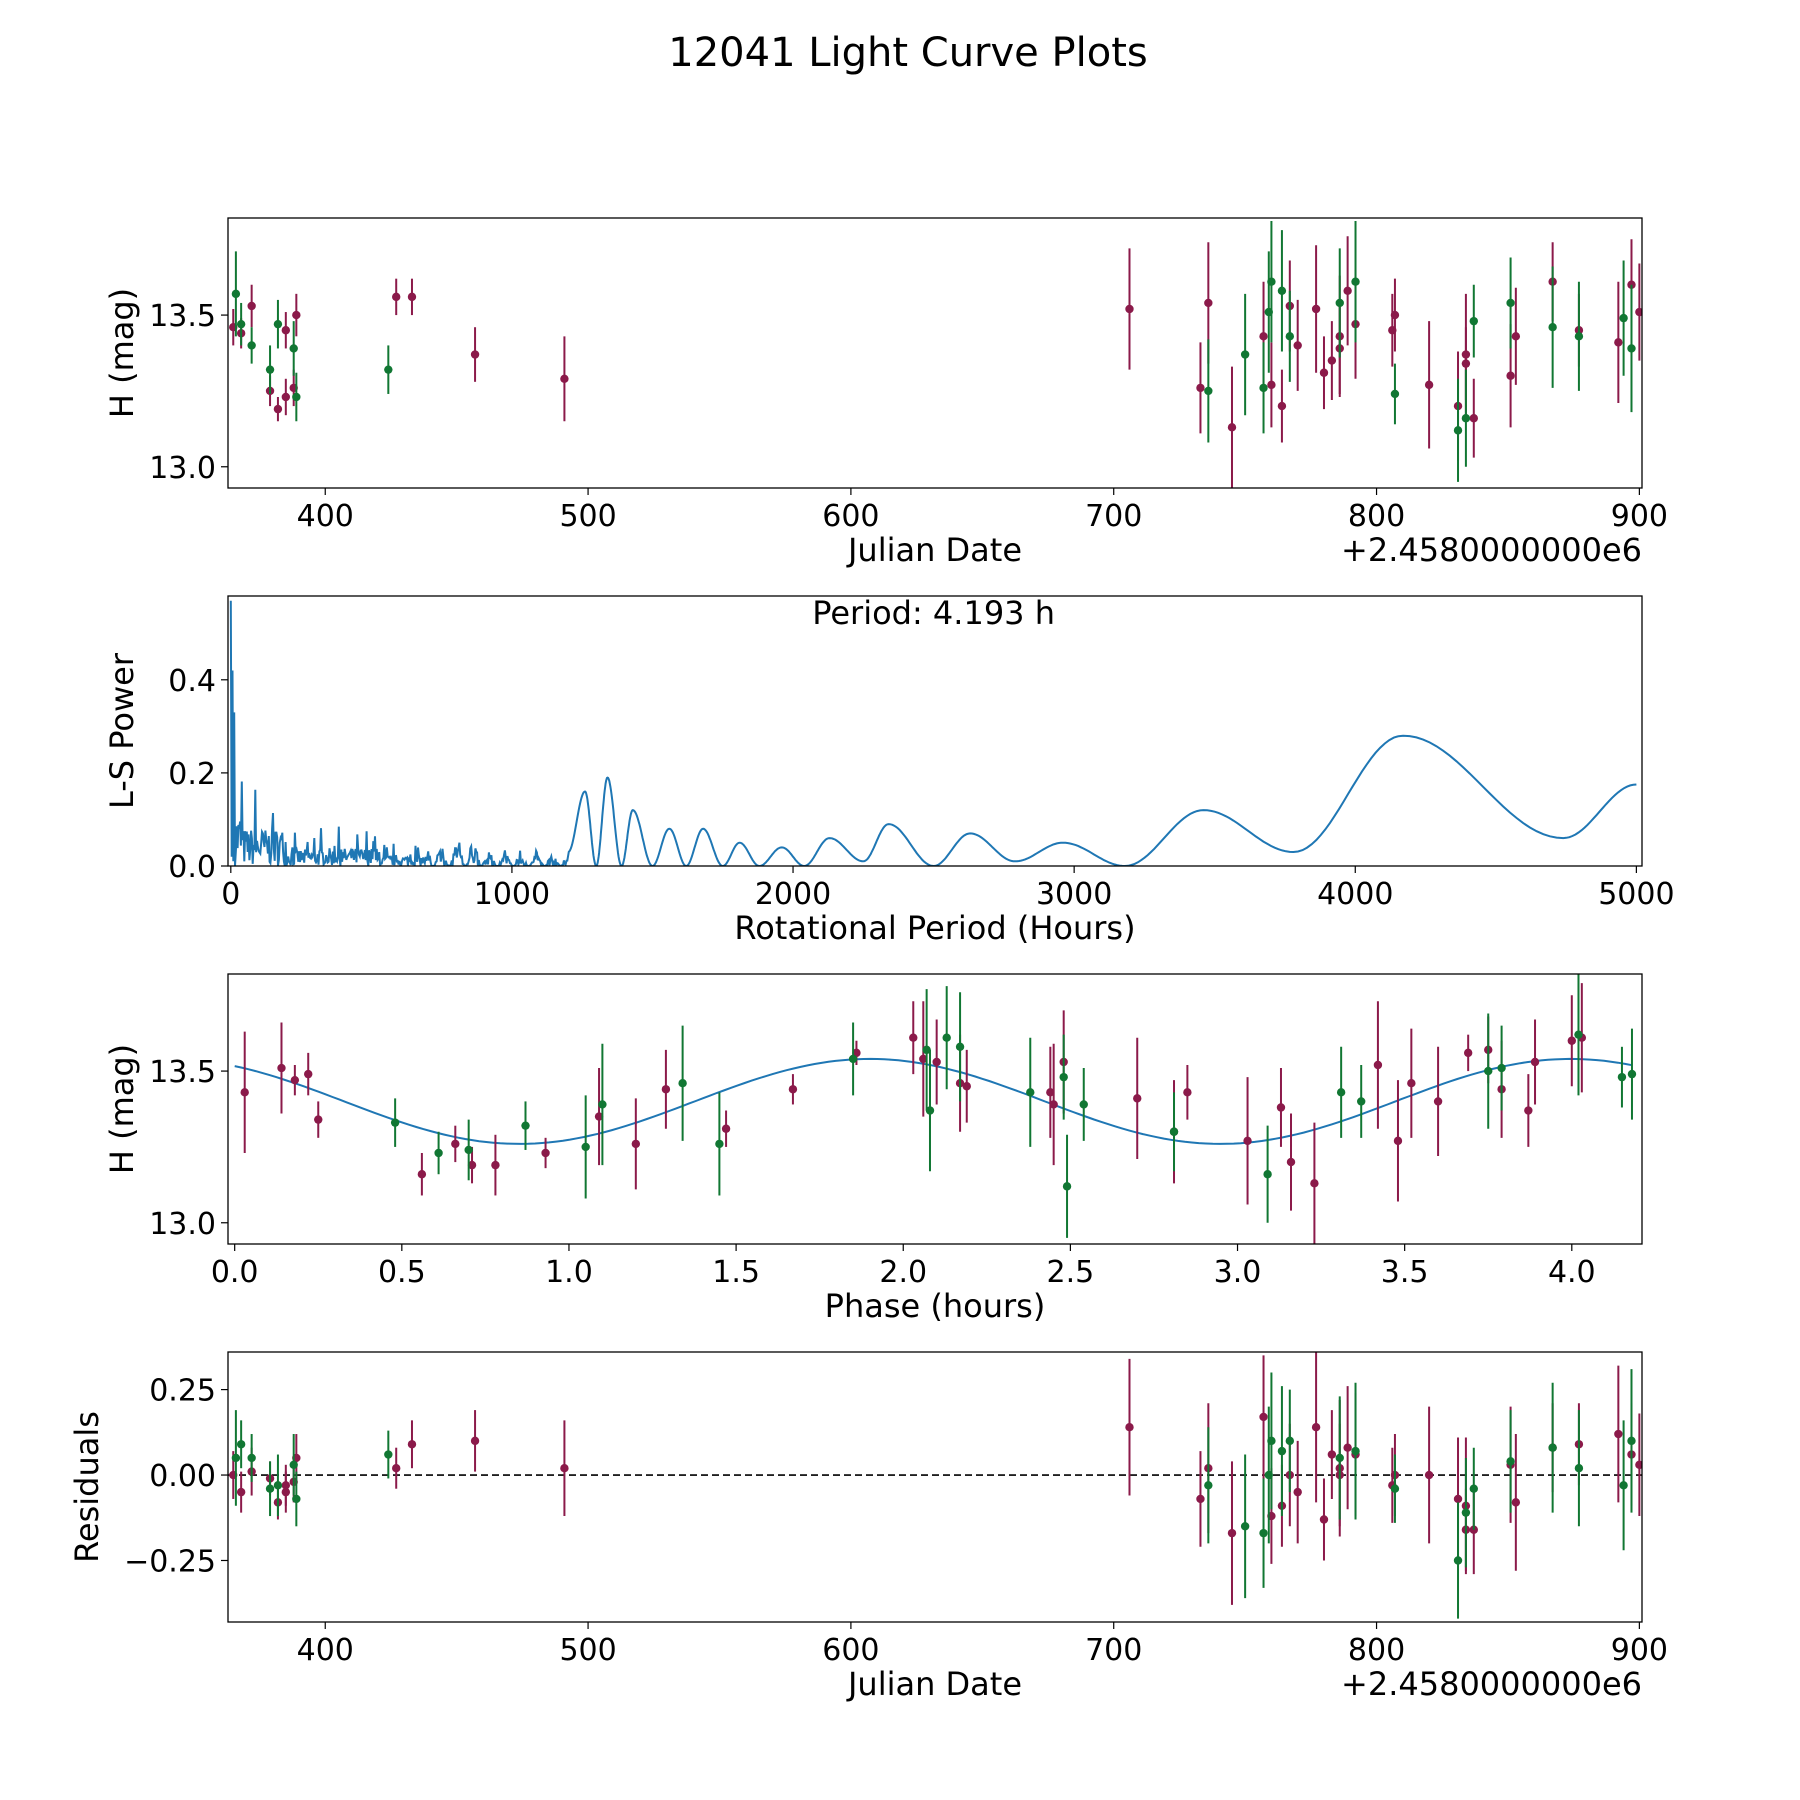  I want to click on x-tick-label: 600, so click(850, 1650).